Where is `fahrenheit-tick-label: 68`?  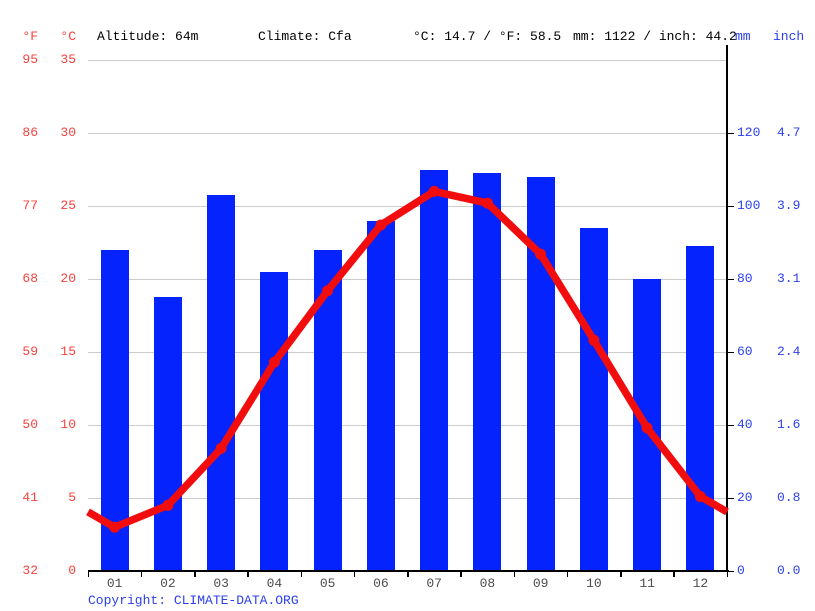
fahrenheit-tick-label: 68 is located at coordinates (30, 278).